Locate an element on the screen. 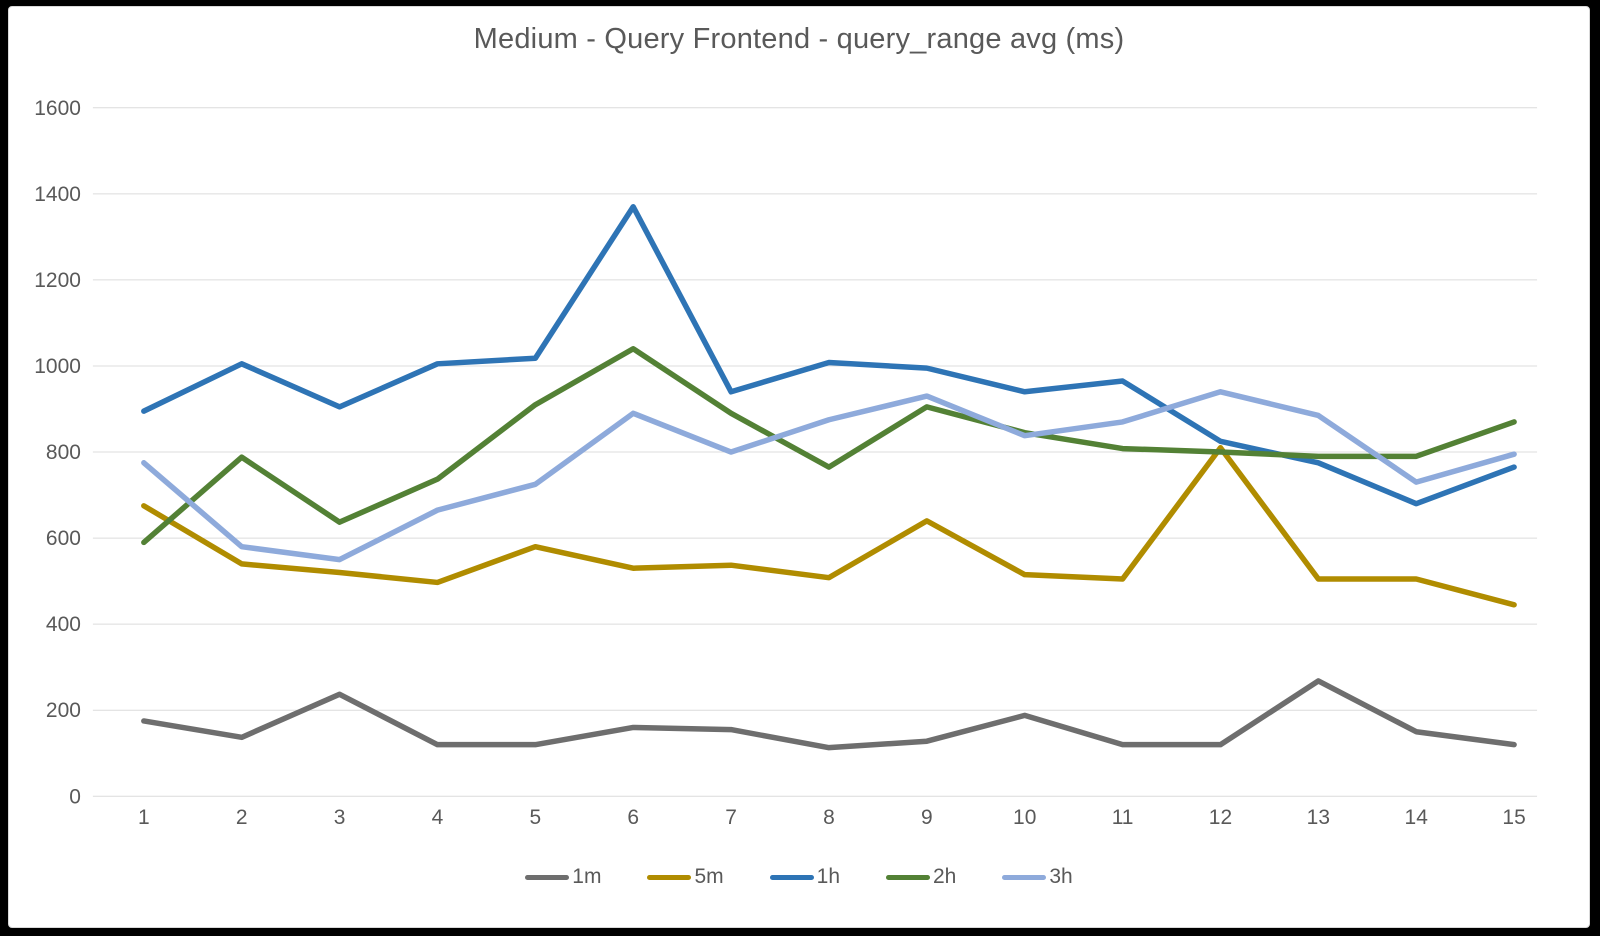  legend-label-3h: 3h is located at coordinates (1061, 876).